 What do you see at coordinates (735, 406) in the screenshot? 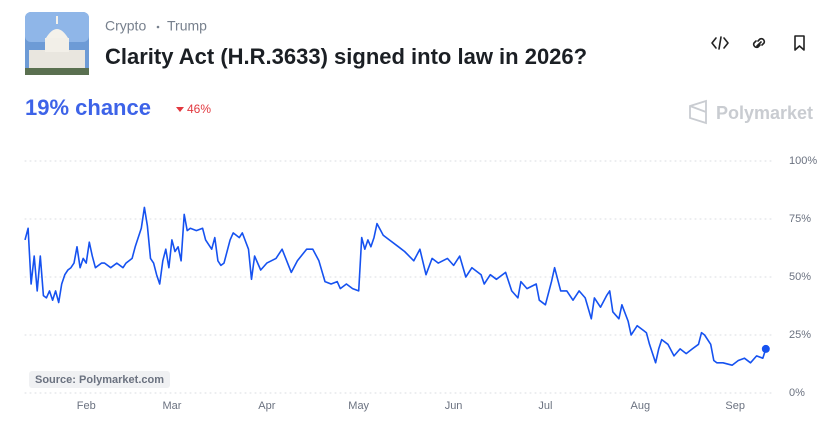
I see `x-tick-label: Sep` at bounding box center [735, 406].